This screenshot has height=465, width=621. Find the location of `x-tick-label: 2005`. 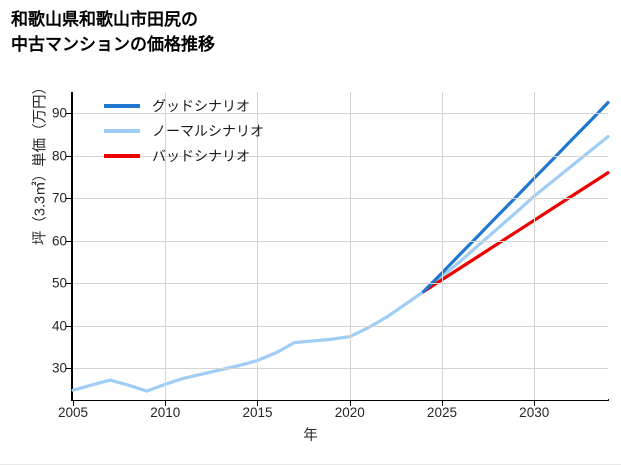

x-tick-label: 2005 is located at coordinates (73, 412).